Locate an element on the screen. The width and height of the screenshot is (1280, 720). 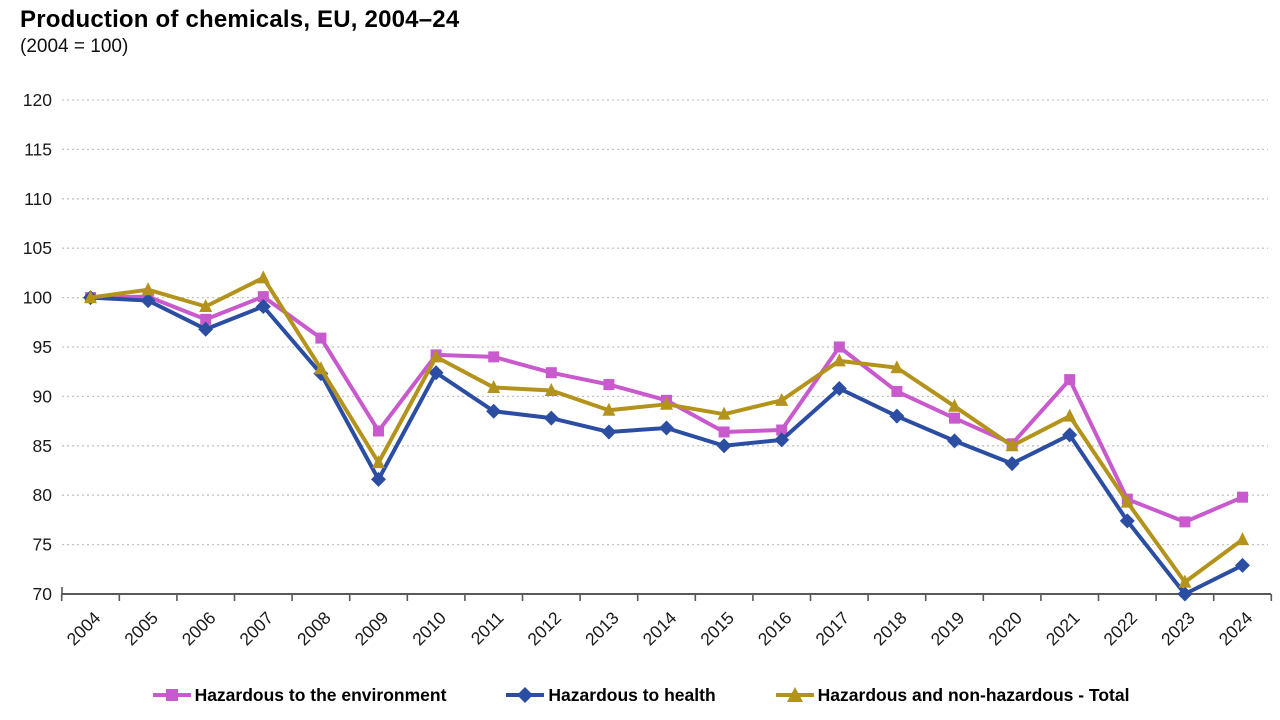
y-tick-label: 70 is located at coordinates (43, 594).